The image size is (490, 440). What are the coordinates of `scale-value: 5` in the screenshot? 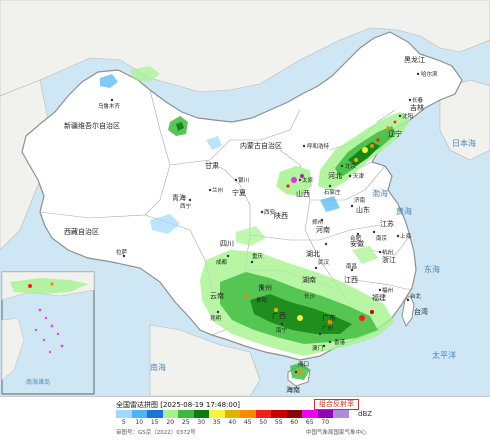 It's located at (123, 422).